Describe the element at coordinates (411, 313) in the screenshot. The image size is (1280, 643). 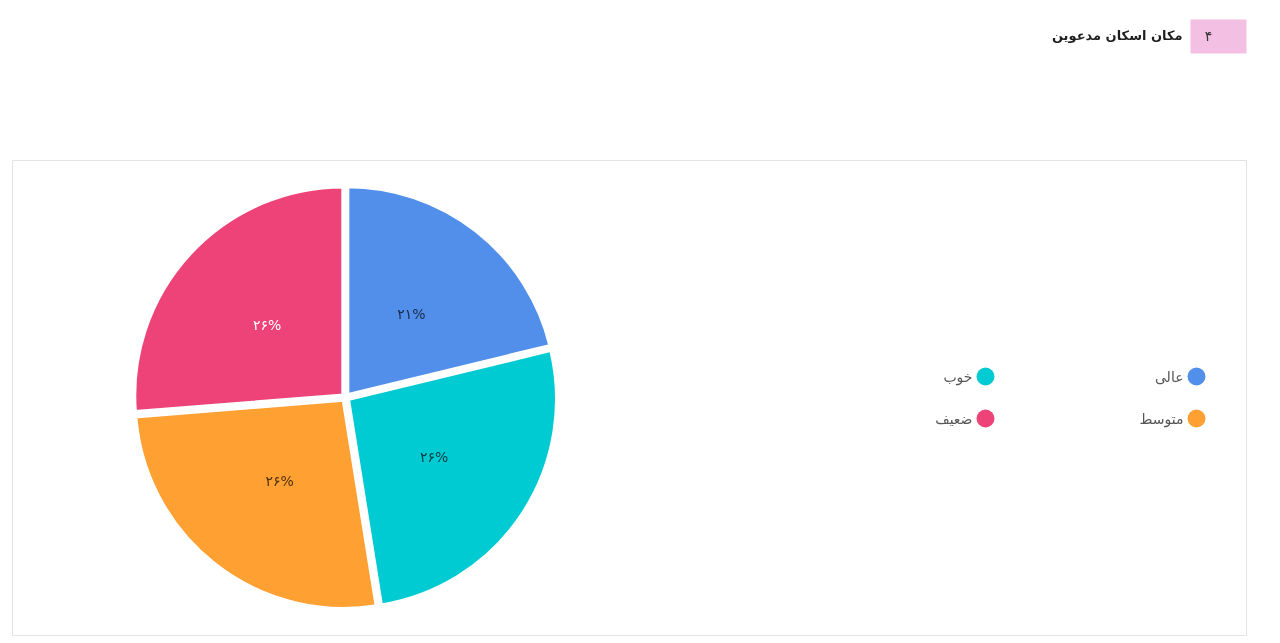
I see `data-label: ۲۱%` at that location.